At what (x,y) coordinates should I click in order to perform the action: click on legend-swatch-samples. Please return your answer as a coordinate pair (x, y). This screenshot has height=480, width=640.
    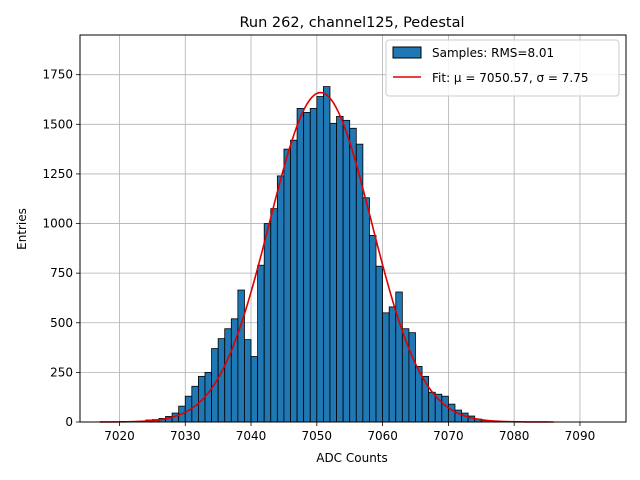
    Looking at the image, I should click on (407, 52).